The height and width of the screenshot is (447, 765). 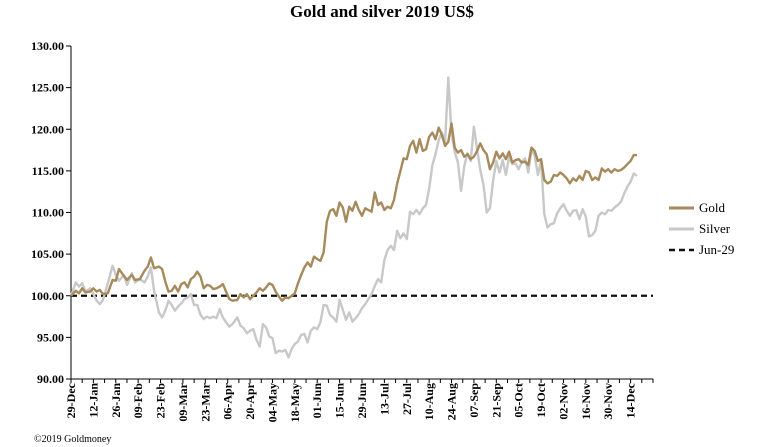 What do you see at coordinates (608, 401) in the screenshot?
I see `x-tick-label: 30-Nov` at bounding box center [608, 401].